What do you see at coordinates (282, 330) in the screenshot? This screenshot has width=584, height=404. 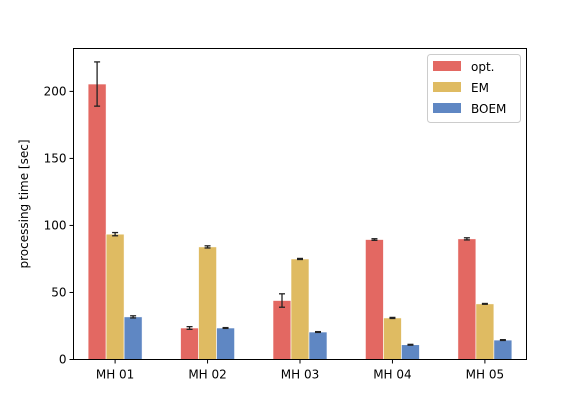 I see `bar-opt-mh03` at bounding box center [282, 330].